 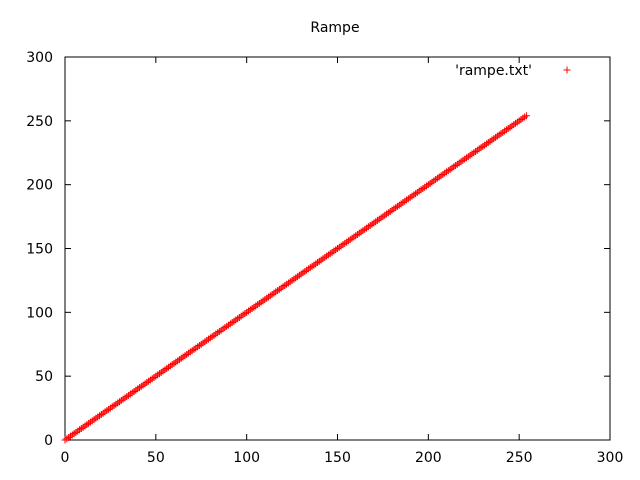 I want to click on x-tick-label: 200, so click(x=428, y=458).